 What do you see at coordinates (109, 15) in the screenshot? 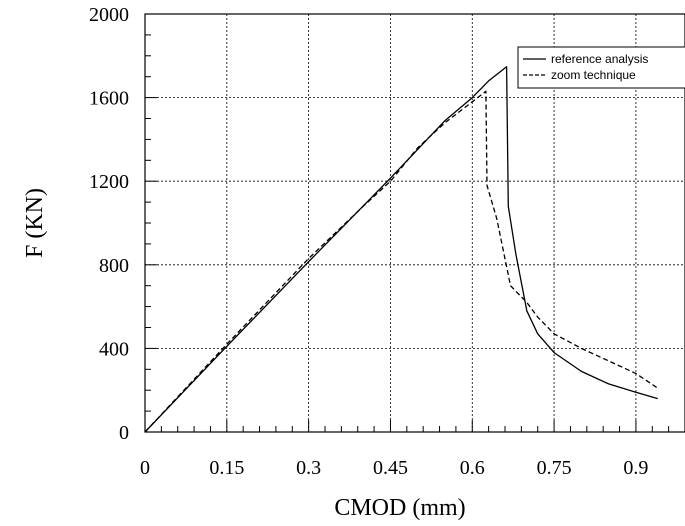
I see `y-tick-label: 2000` at bounding box center [109, 15].